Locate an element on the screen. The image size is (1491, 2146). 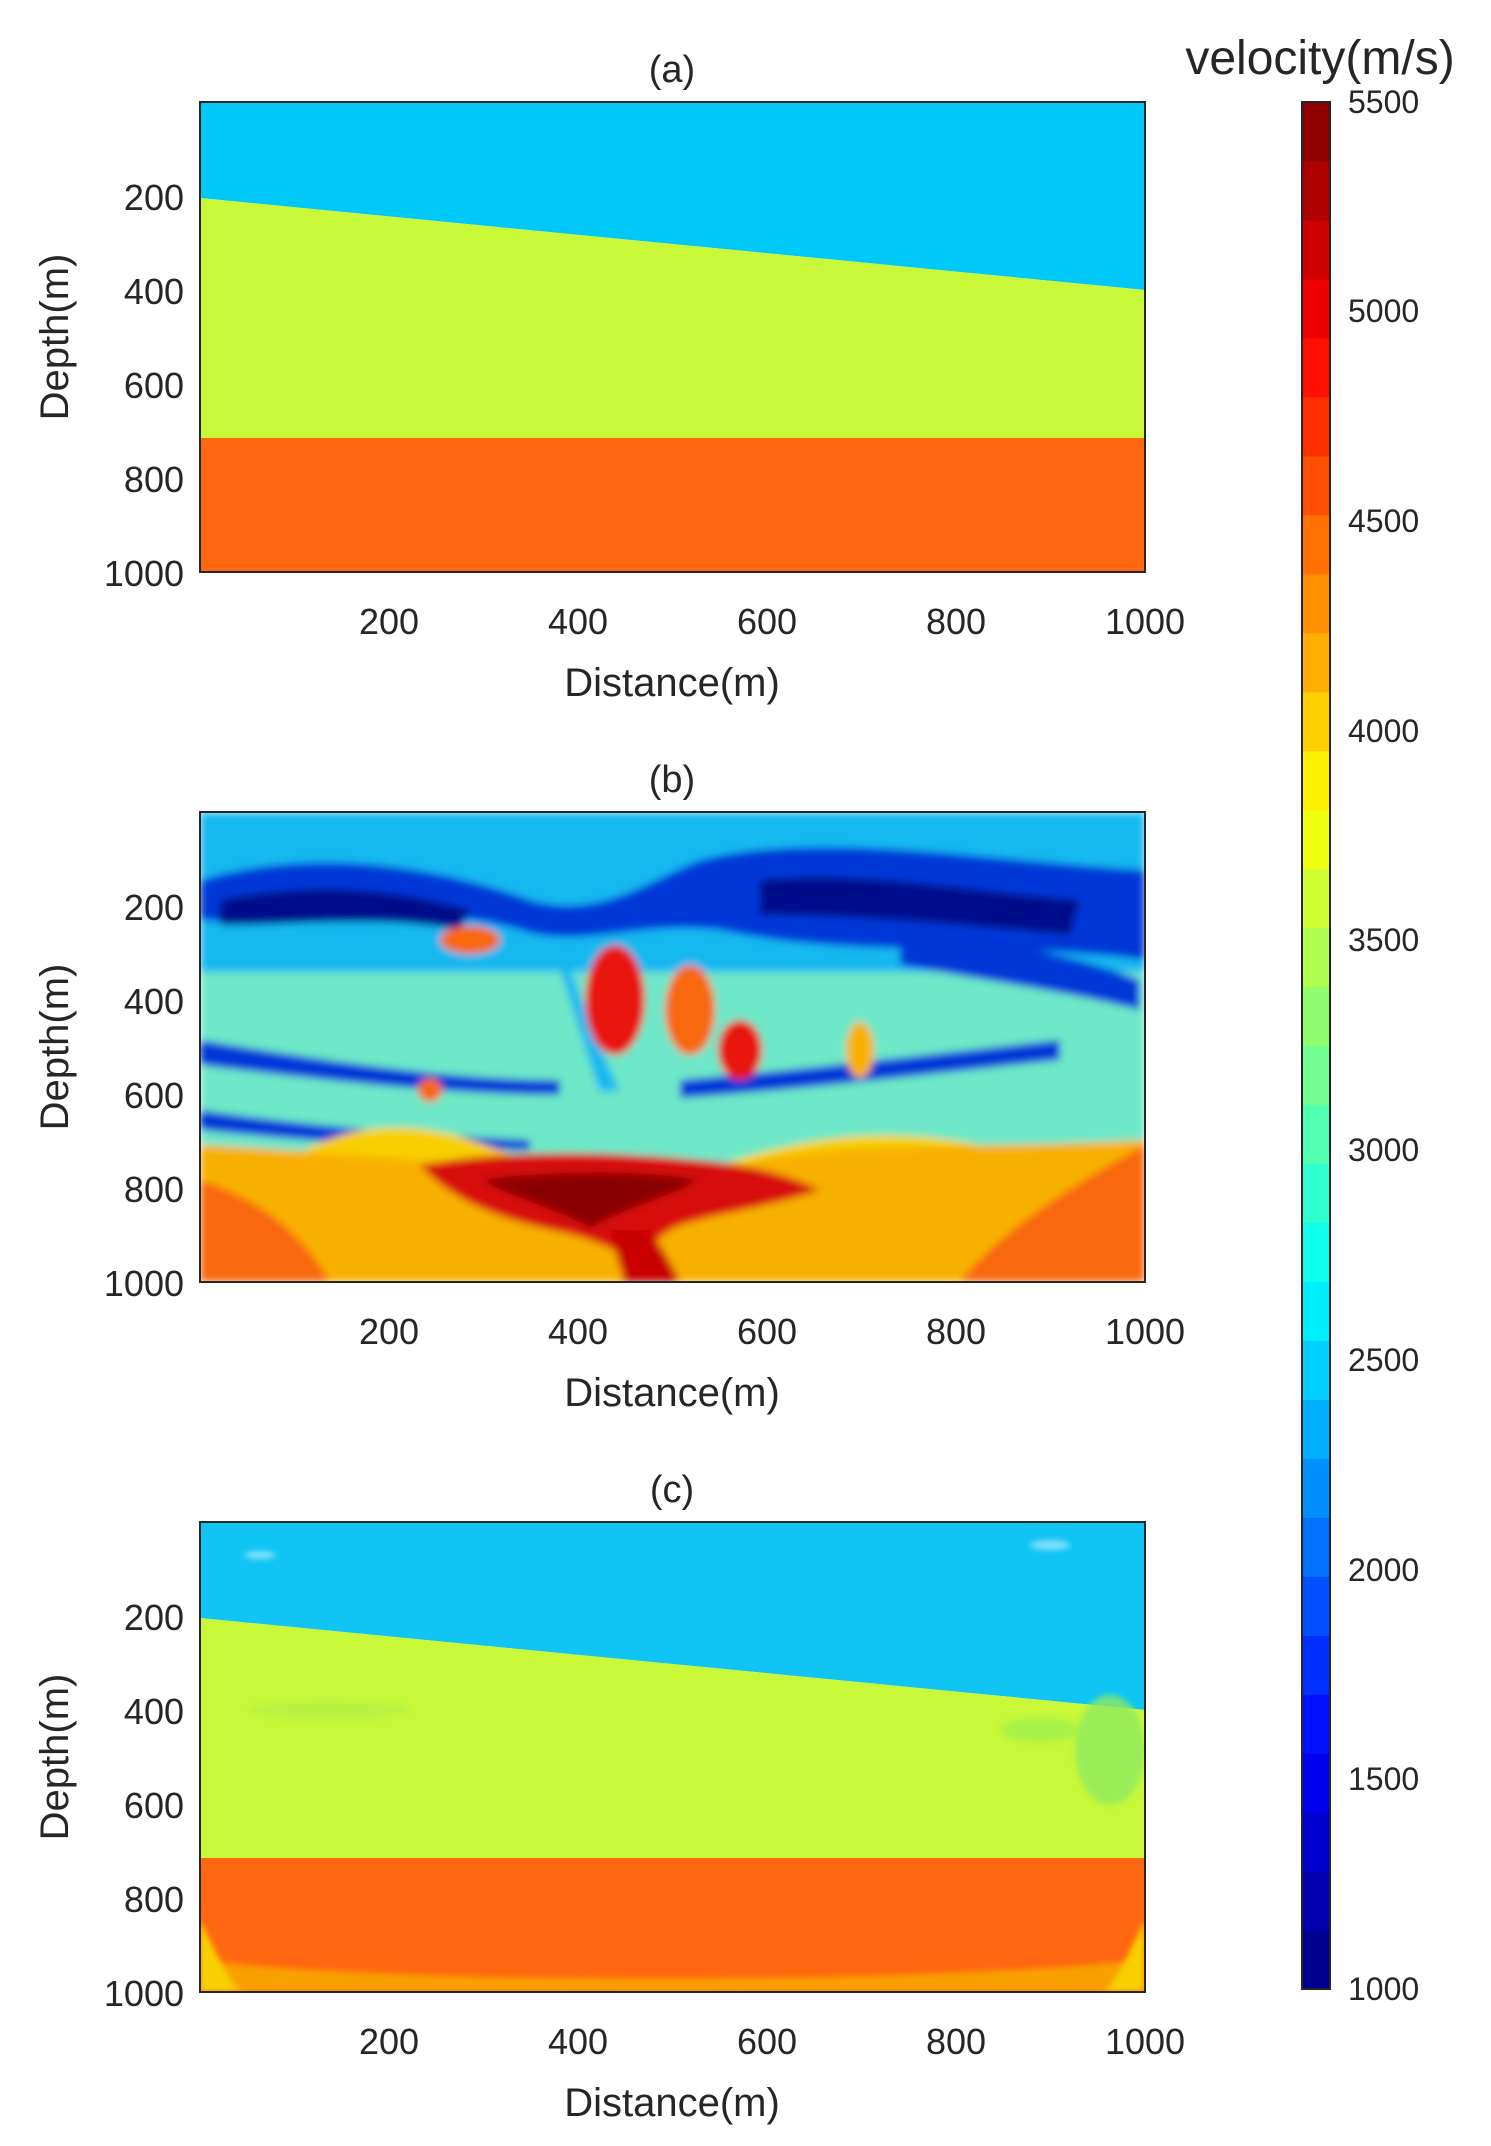
panel-c-xticks: 200 400 600 800 1000 is located at coordinates (772, 2041).